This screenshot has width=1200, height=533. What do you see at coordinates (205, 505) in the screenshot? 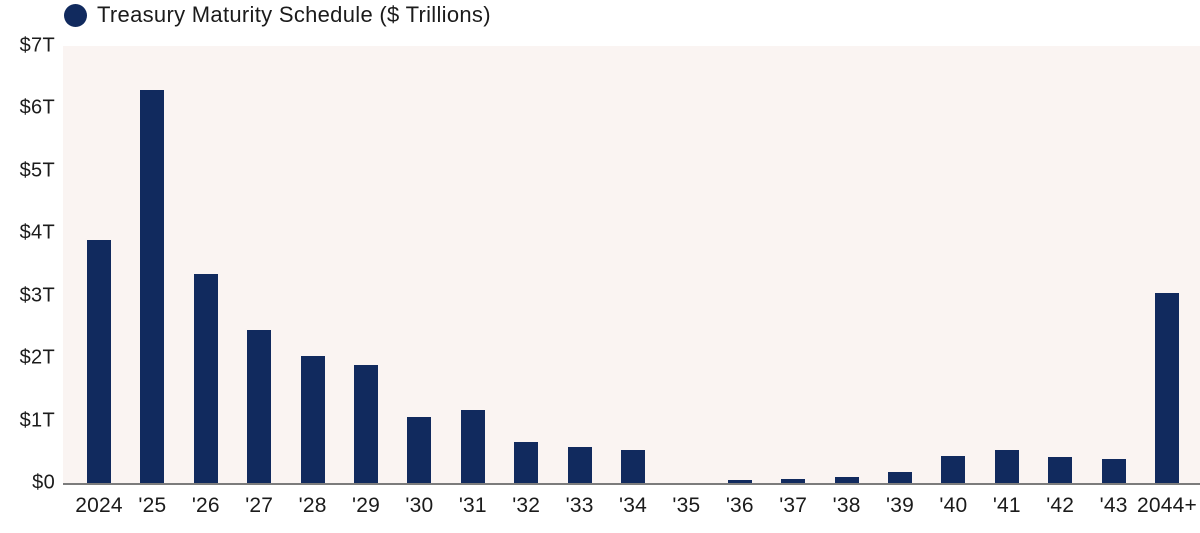
I see `x-tick-label: '26` at bounding box center [205, 505].